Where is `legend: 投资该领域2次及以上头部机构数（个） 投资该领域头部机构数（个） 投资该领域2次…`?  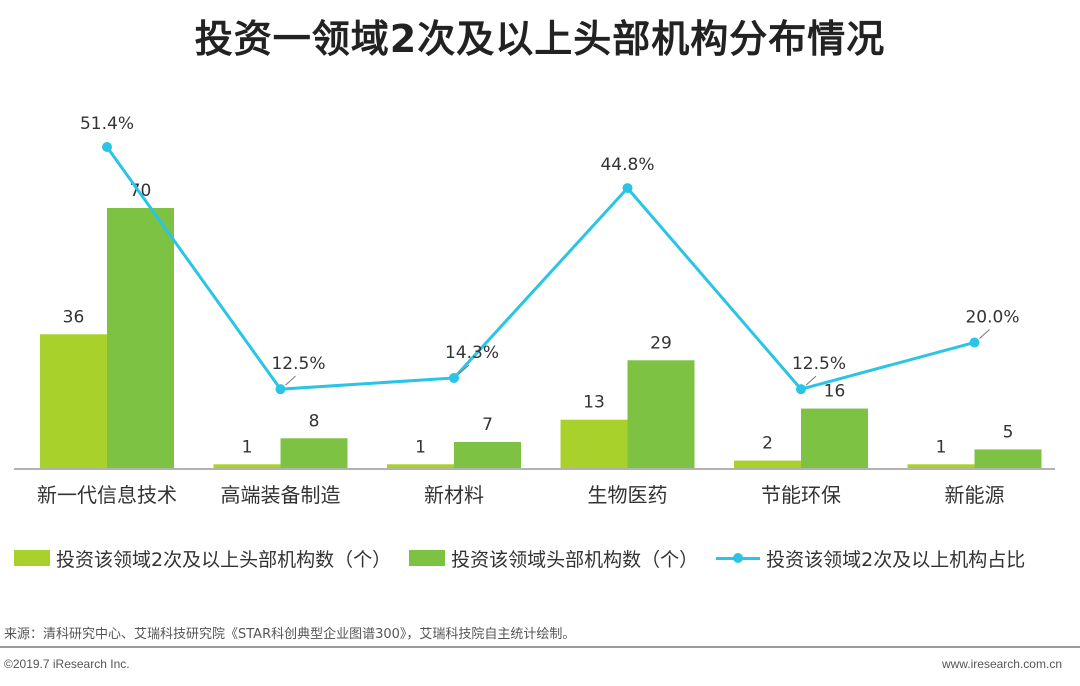 legend: 投资该领域2次及以上头部机构数（个） 投资该领域头部机构数（个） 投资该领域2次… is located at coordinates (528, 558).